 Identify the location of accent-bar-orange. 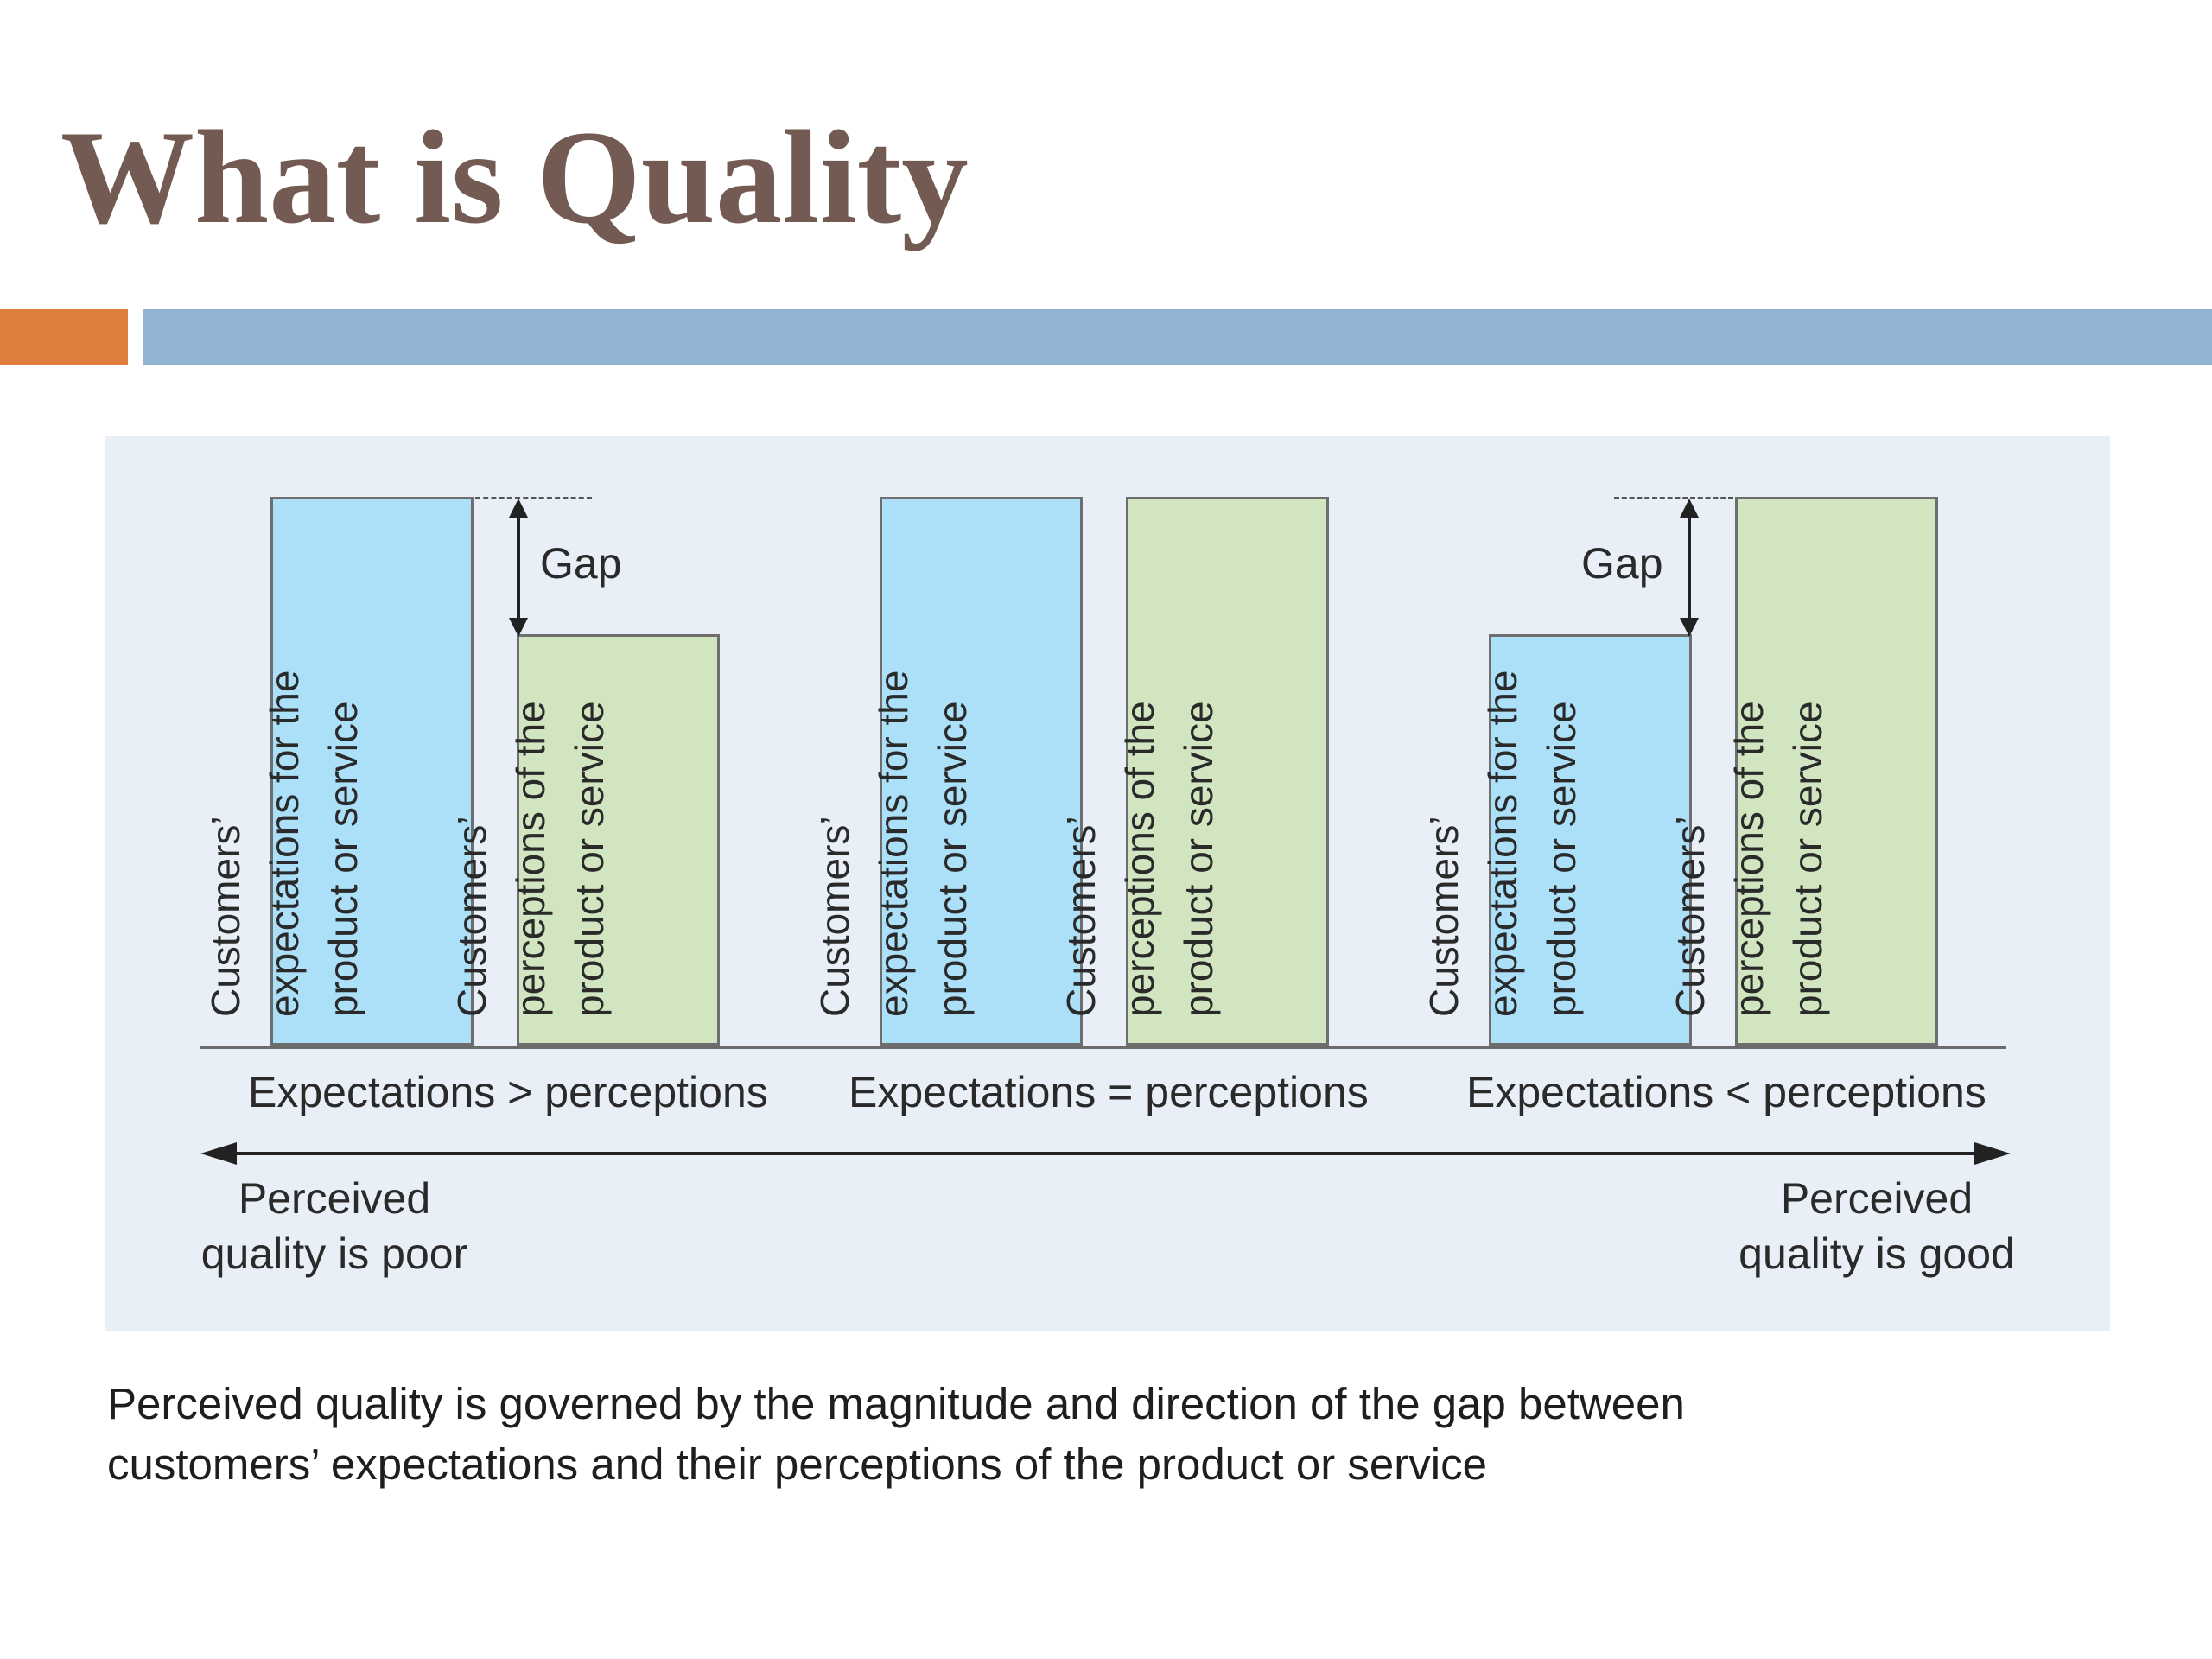
(64, 337).